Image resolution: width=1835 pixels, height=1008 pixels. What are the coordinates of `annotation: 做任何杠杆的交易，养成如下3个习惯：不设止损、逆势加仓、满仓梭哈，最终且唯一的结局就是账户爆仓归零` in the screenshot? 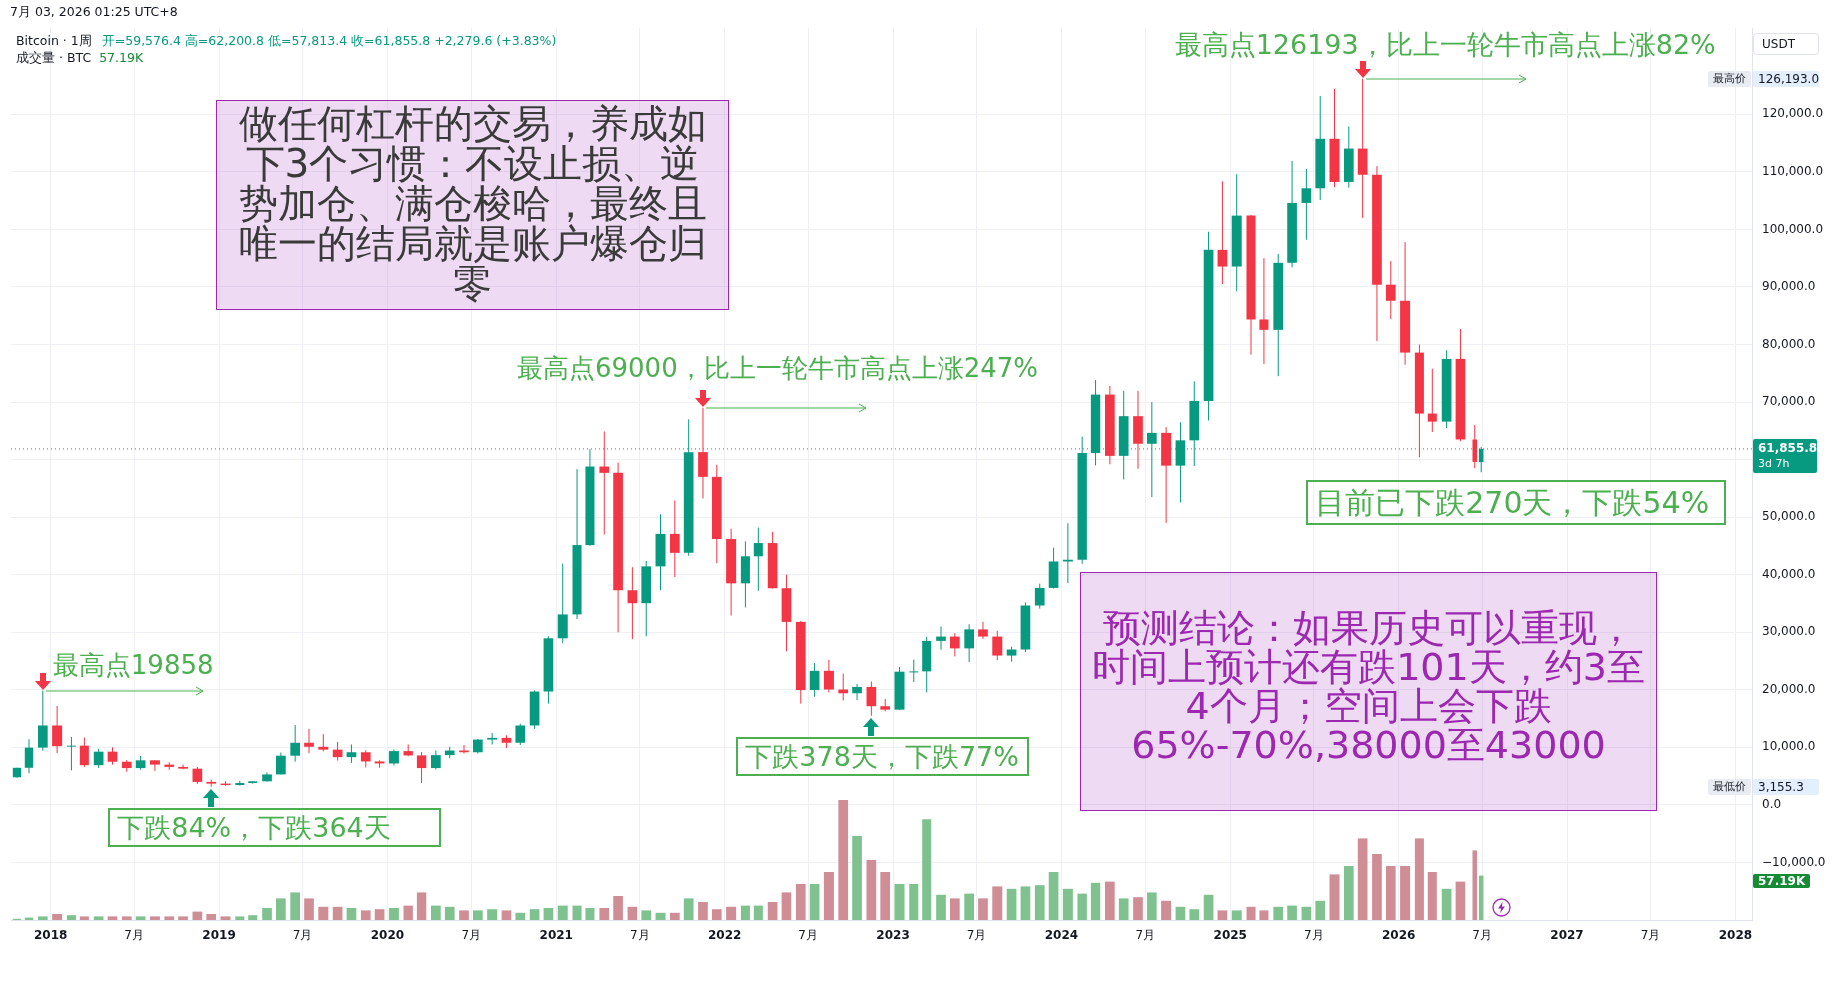 It's located at (472, 205).